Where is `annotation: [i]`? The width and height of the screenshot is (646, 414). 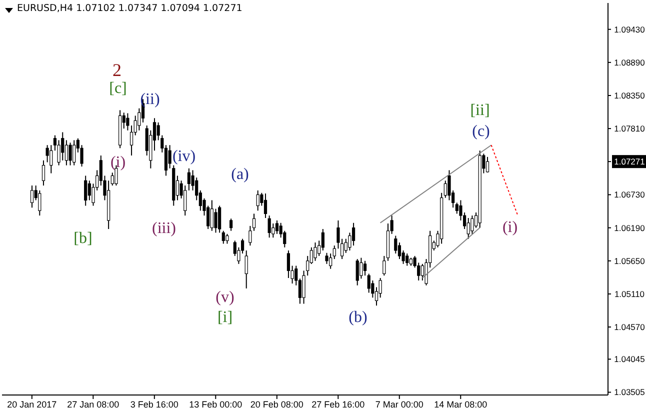 annotation: [i] is located at coordinates (225, 318).